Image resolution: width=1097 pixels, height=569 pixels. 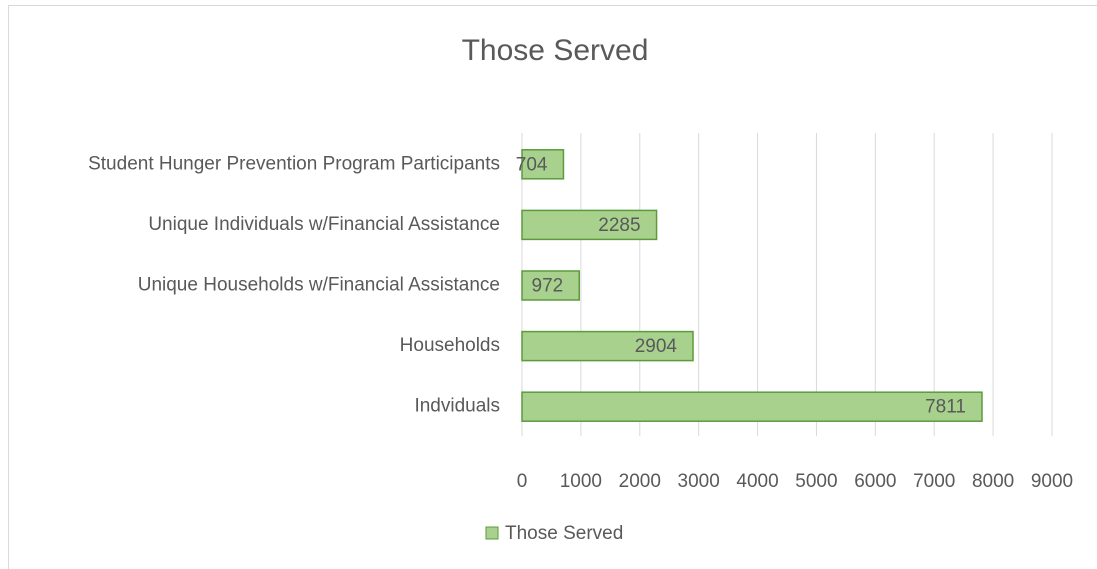 I want to click on data-label: 2904, so click(x=656, y=346).